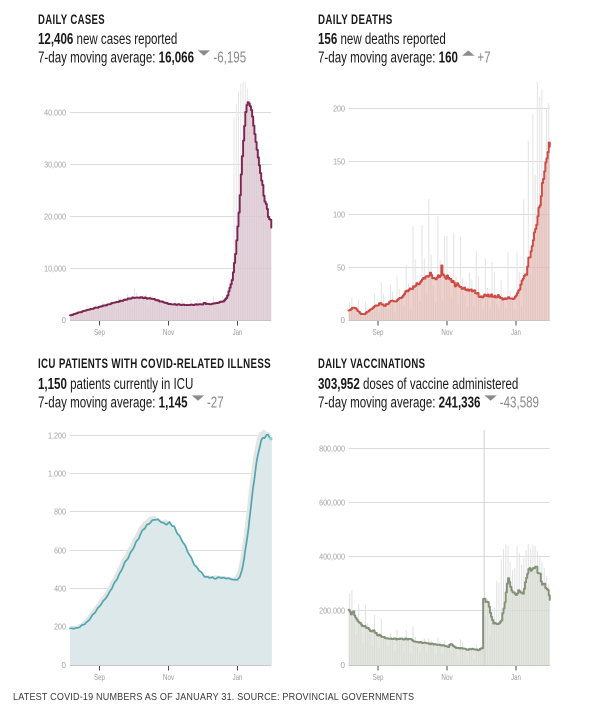 Image resolution: width=600 pixels, height=718 pixels. I want to click on svg-text: 800,000, so click(332, 448).